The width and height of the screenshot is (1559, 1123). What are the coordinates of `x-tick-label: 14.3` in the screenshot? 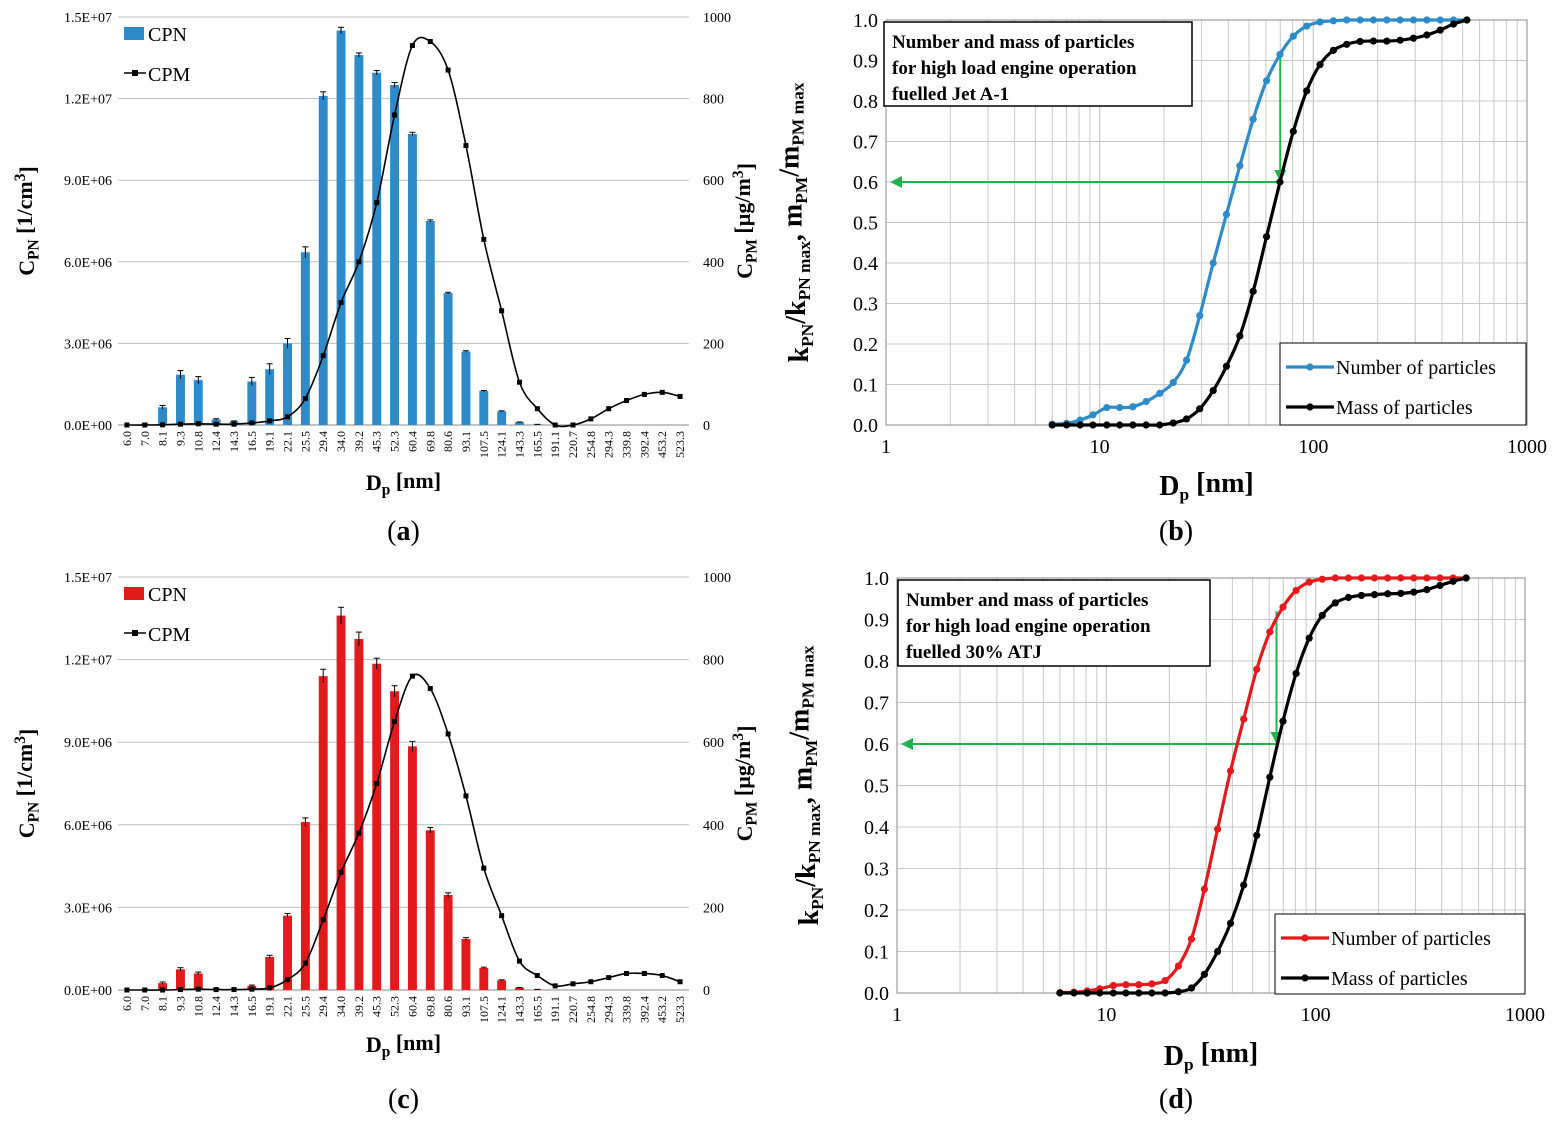 It's located at (234, 1006).